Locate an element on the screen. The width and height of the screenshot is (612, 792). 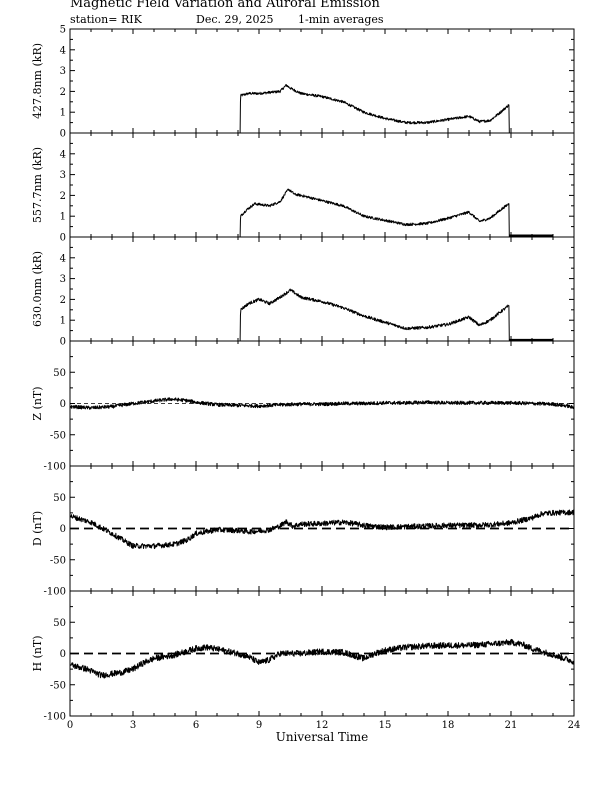
x-tick-label: 18 is located at coordinates (448, 725).